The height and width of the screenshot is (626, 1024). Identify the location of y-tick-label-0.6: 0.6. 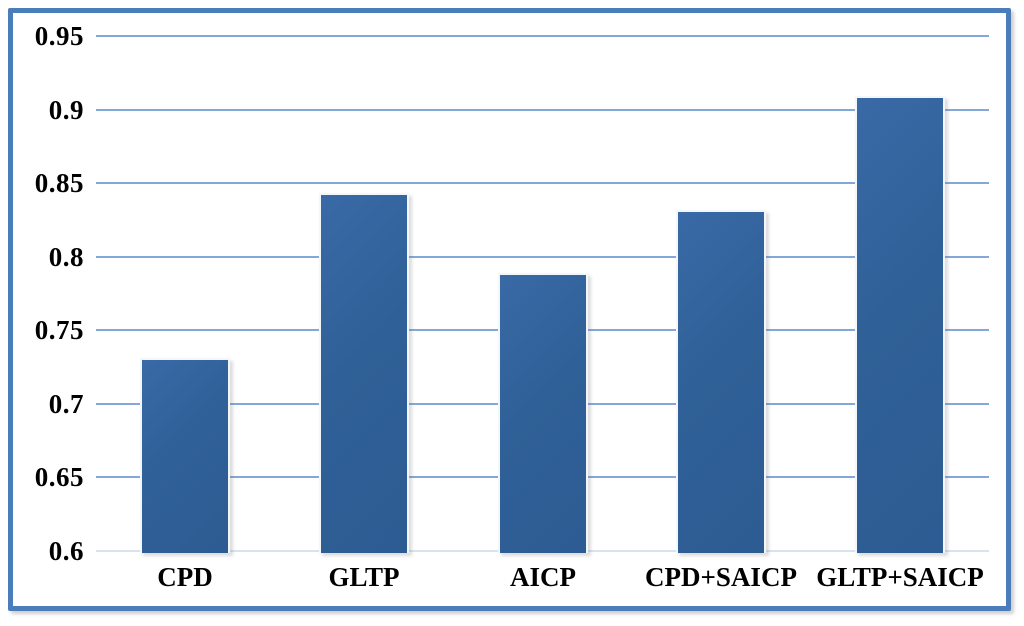
(66, 551).